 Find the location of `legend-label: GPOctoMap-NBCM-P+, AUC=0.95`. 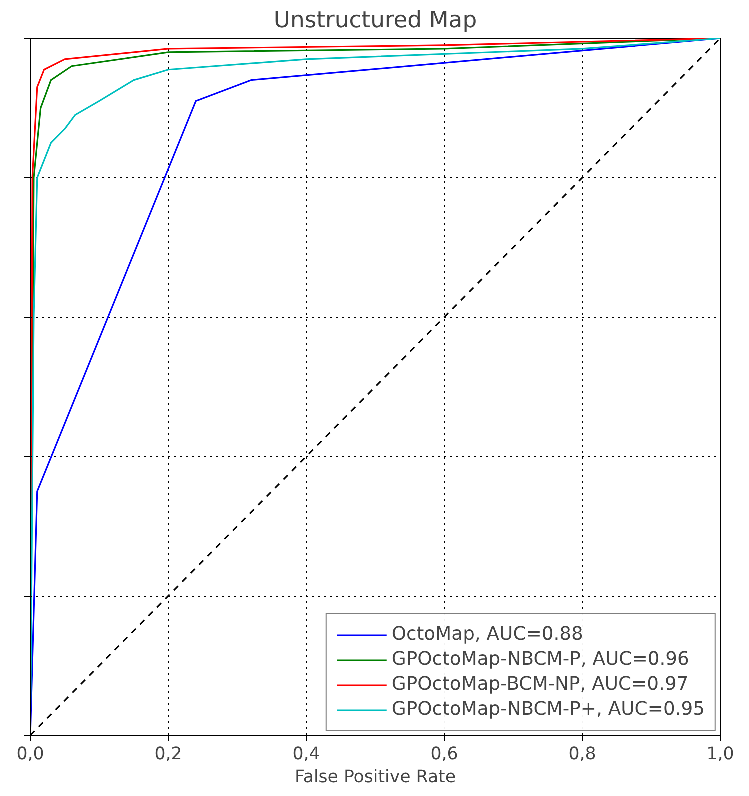

legend-label: GPOctoMap-NBCM-P+, AUC=0.95 is located at coordinates (548, 709).